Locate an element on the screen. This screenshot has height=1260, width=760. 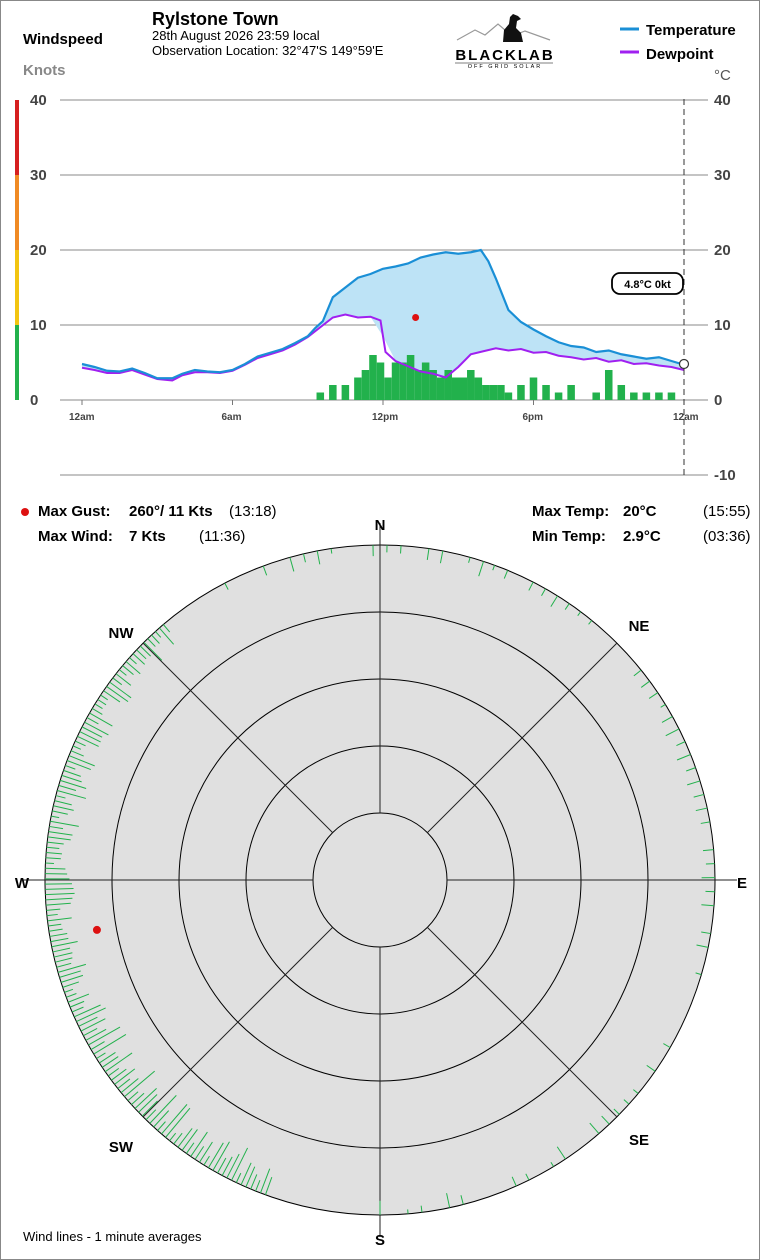
compass-label-se: SE is located at coordinates (639, 1140).